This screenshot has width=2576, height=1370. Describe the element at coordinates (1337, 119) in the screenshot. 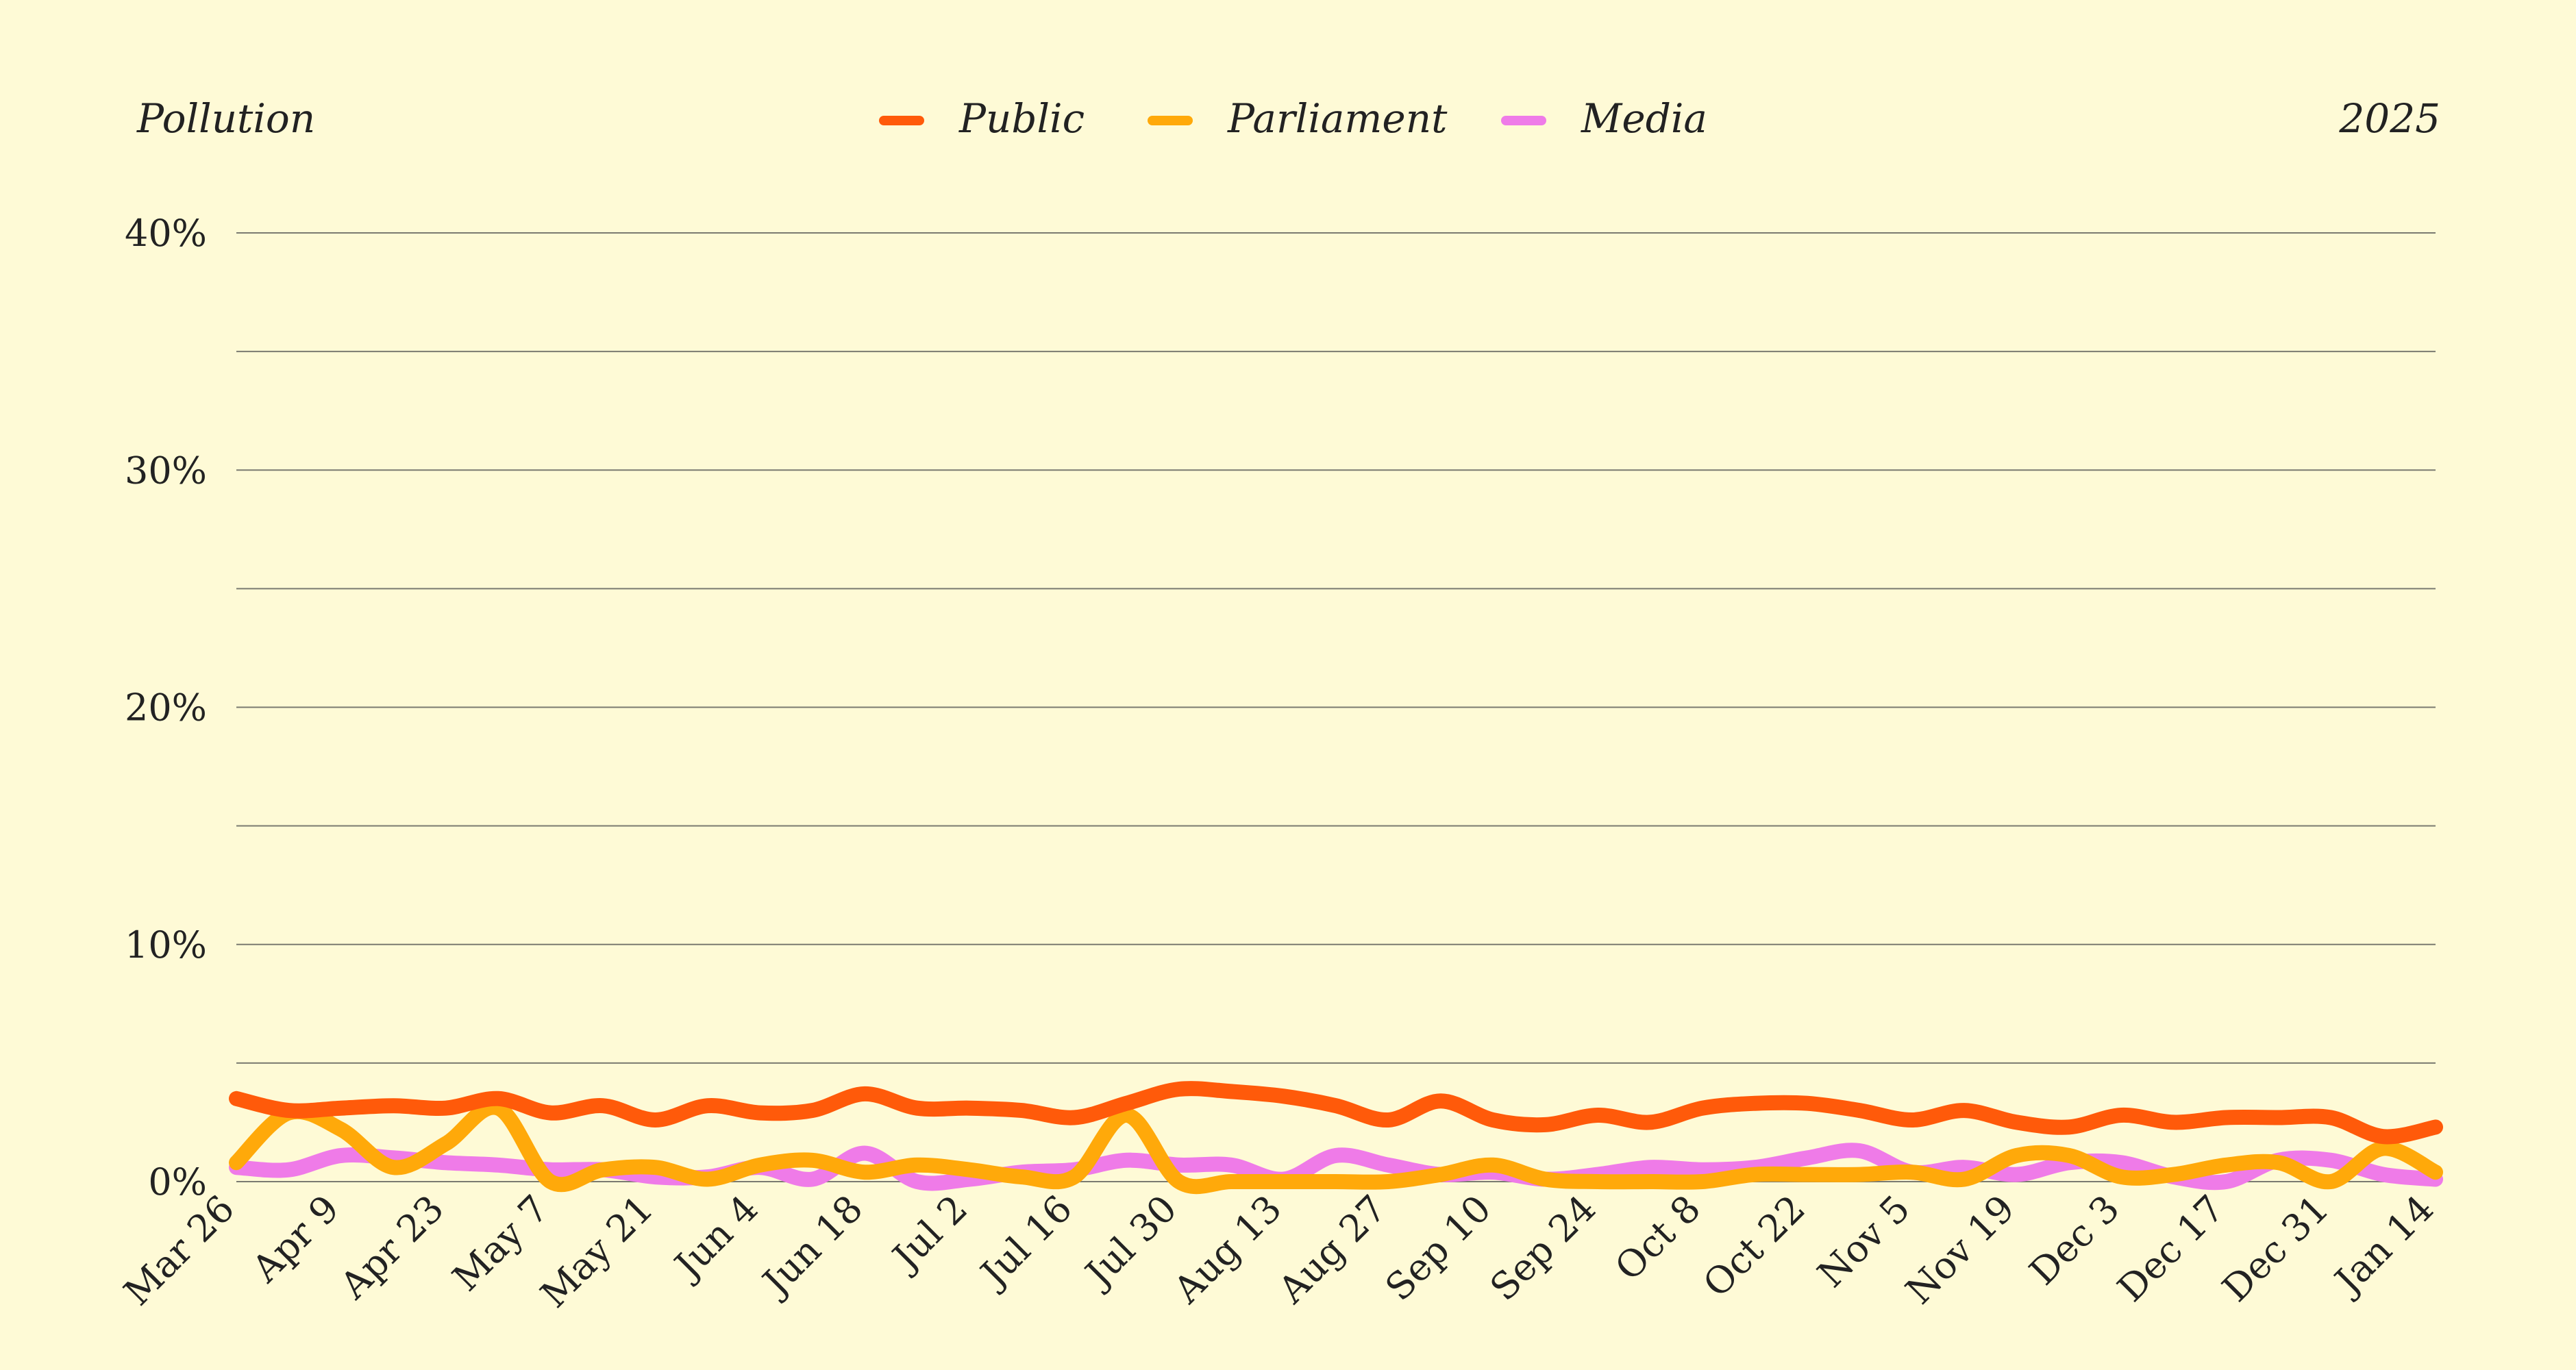

I see `legend-label-parliament: Parliament` at that location.